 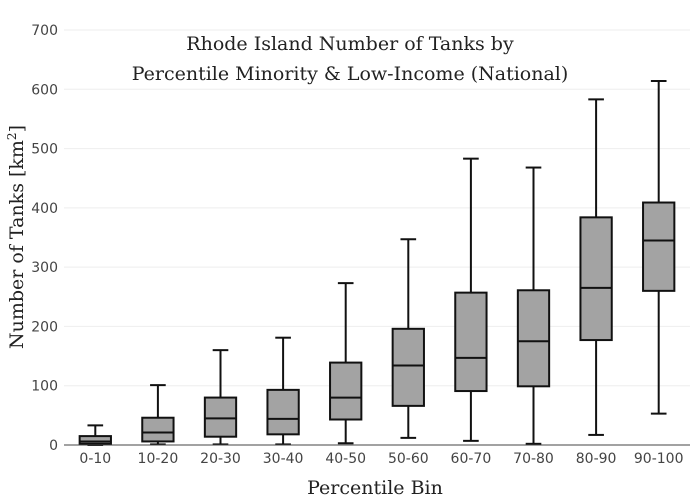 What do you see at coordinates (345, 459) in the screenshot?
I see `x-tick-label: 40-50` at bounding box center [345, 459].